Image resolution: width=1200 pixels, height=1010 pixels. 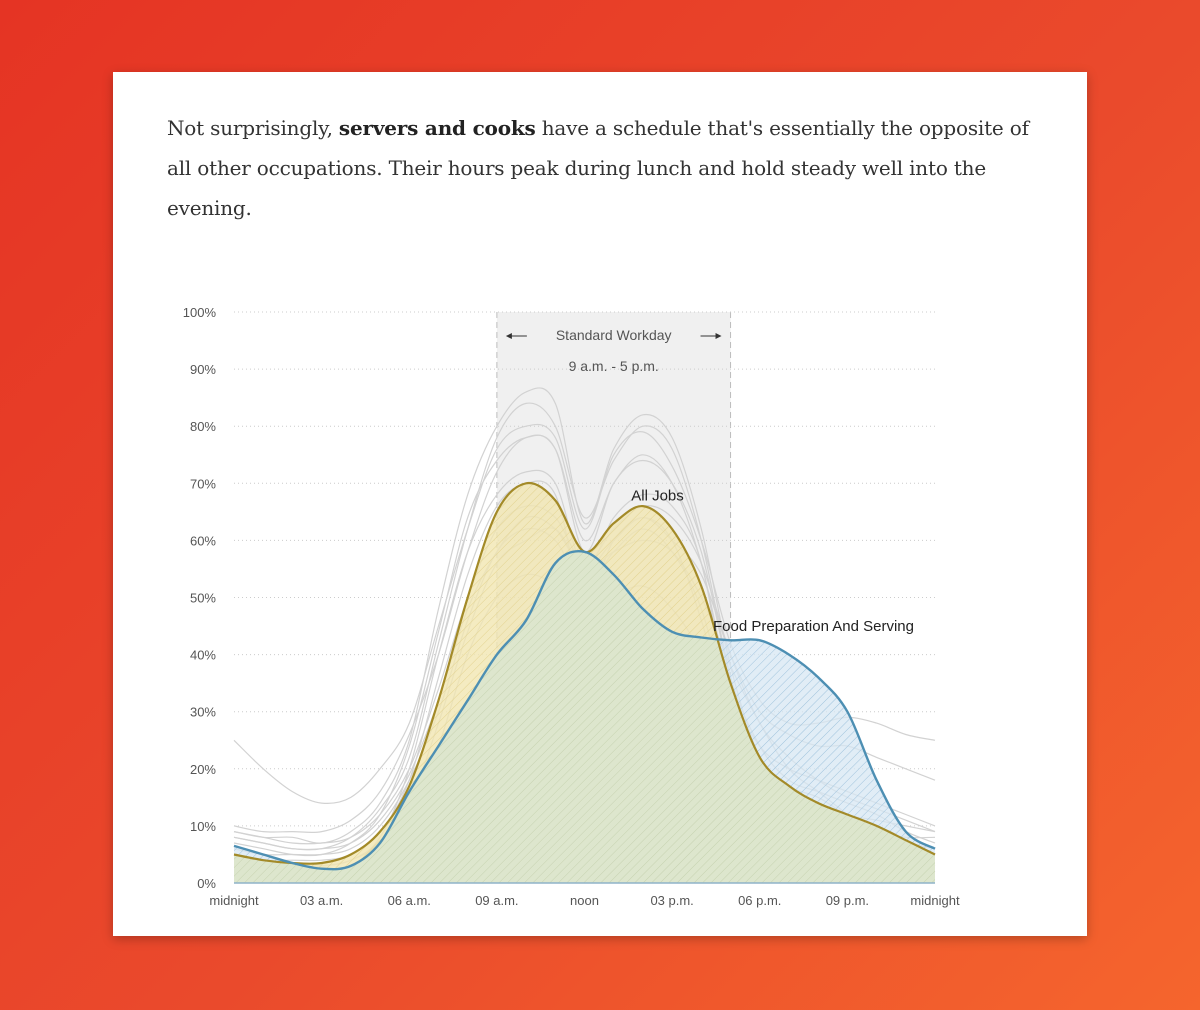 What do you see at coordinates (203, 712) in the screenshot?
I see `y-tick-label: 30%` at bounding box center [203, 712].